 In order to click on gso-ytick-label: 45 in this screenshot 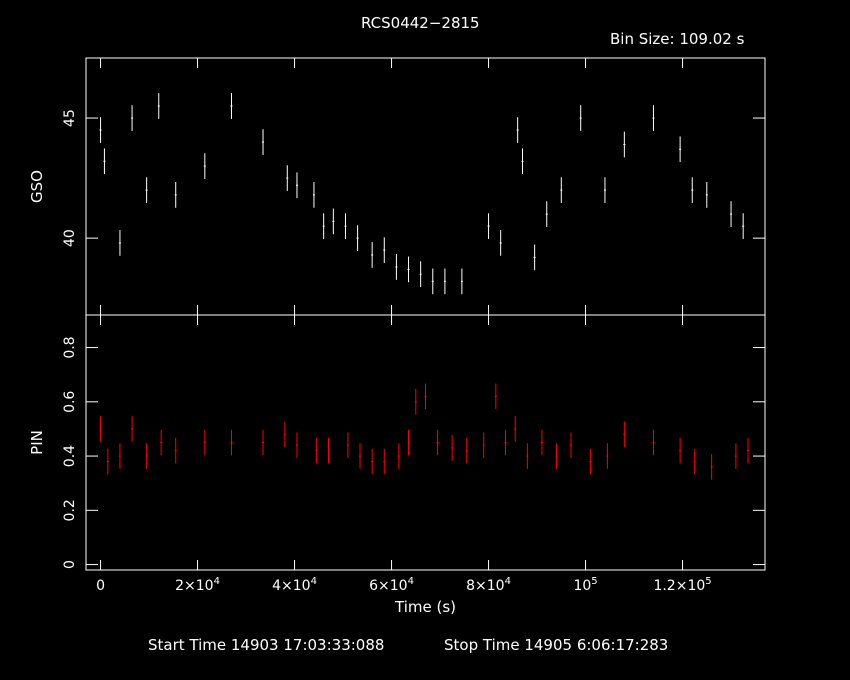, I will do `click(70, 118)`.